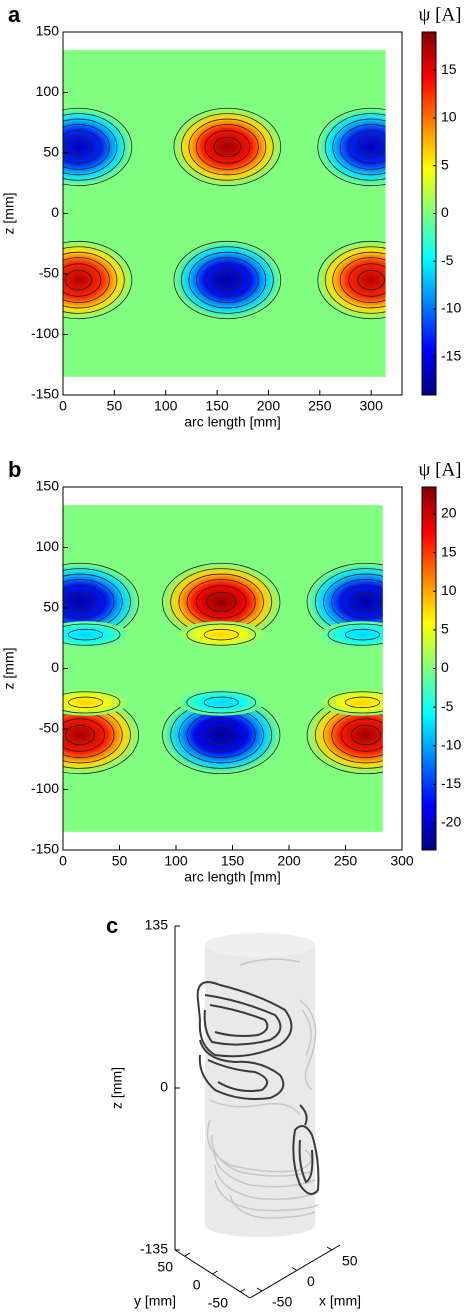 This screenshot has width=474, height=1315. I want to click on colorbar-tick-label: -15, so click(451, 355).